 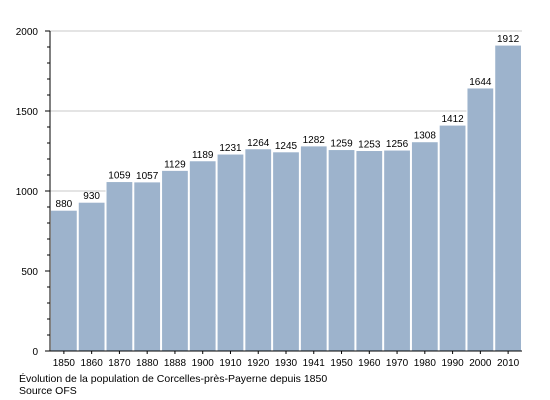 I want to click on x-tick-label: 1950, so click(x=341, y=363).